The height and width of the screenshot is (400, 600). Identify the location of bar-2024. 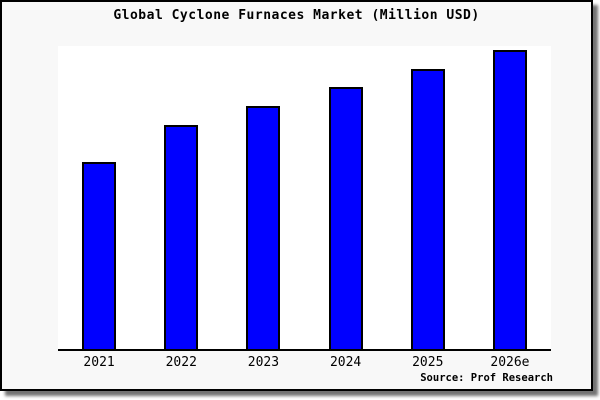
(345, 218).